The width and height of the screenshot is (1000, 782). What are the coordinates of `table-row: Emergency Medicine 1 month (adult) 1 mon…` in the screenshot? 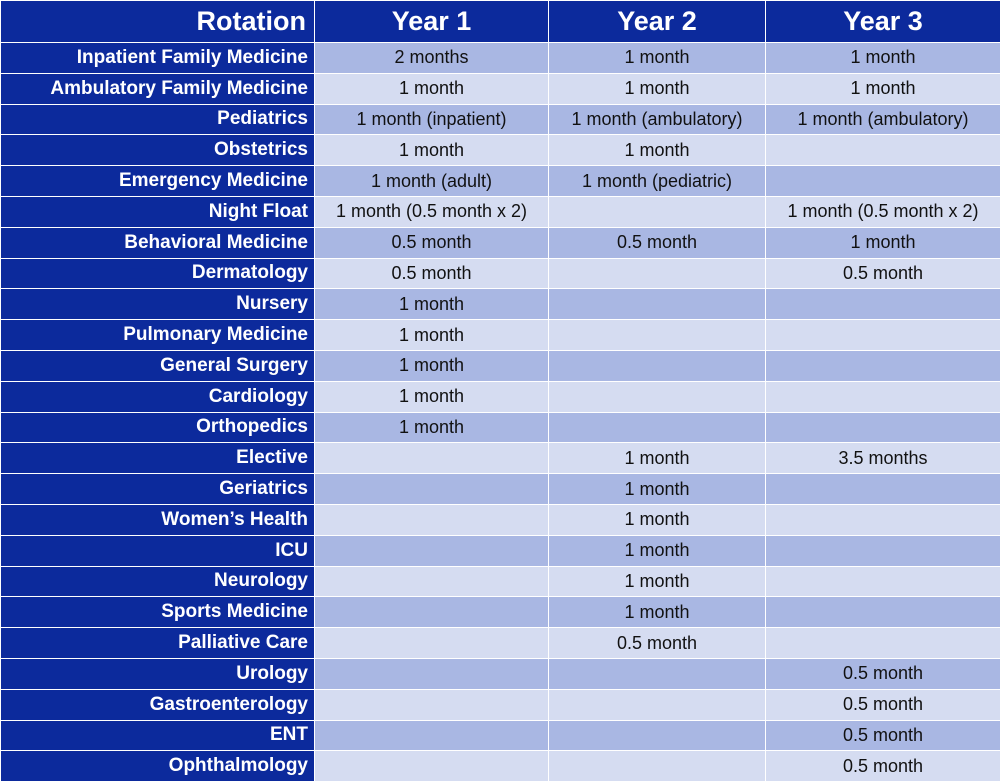 It's located at (500, 181).